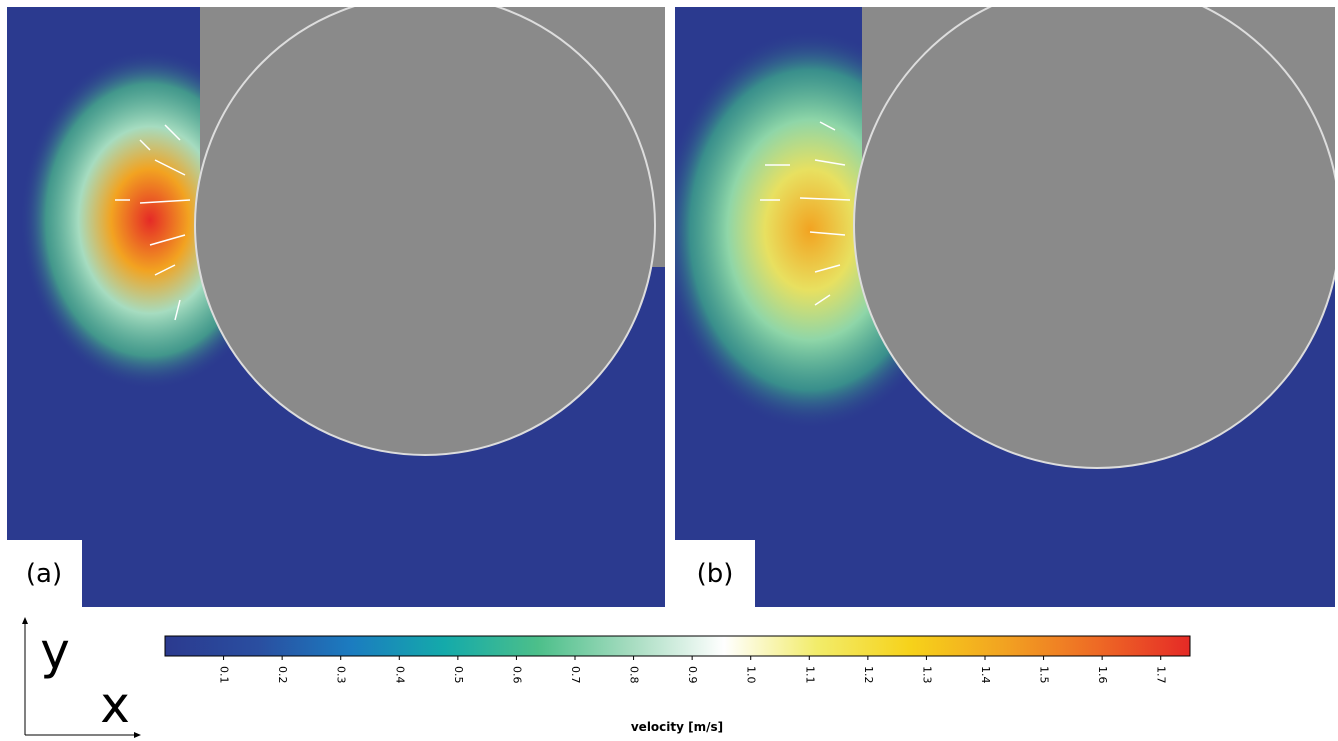 Image resolution: width=1338 pixels, height=741 pixels. Describe the element at coordinates (809, 675) in the screenshot. I see `tick-label: 1.1` at that location.